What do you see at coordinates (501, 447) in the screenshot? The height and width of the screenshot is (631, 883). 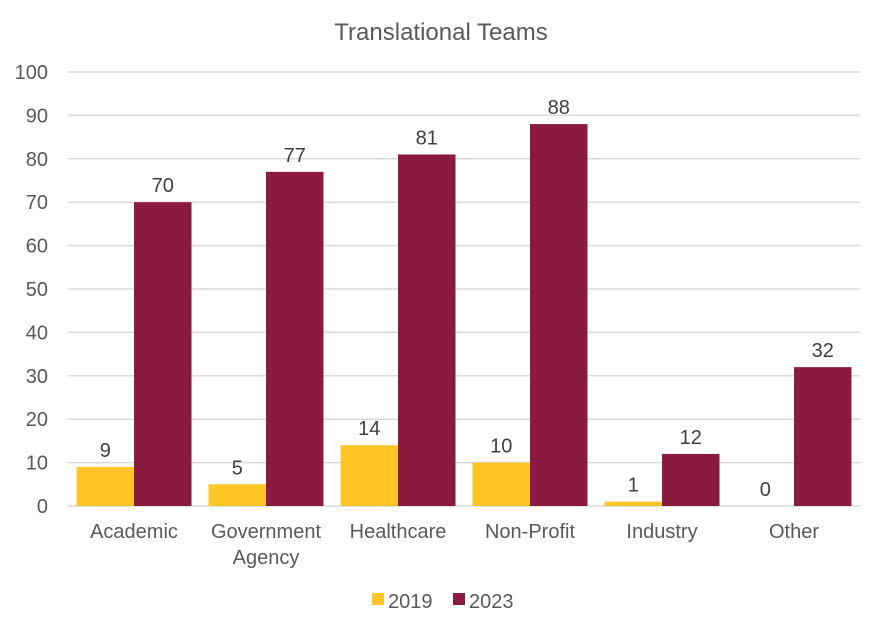 I see `data-label-2019-3: 10` at bounding box center [501, 447].